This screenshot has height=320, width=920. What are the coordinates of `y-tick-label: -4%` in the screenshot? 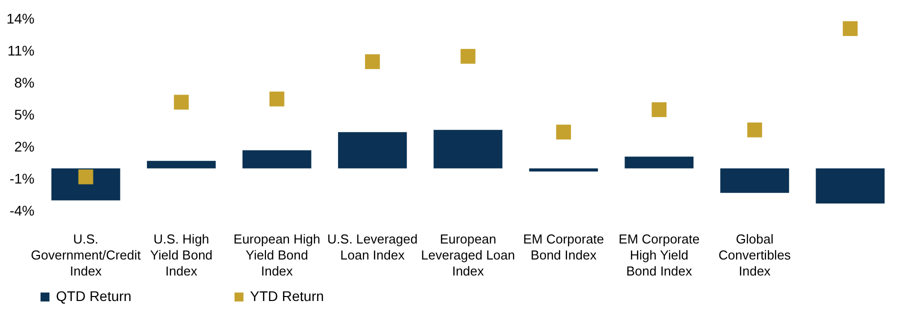 It's located at (22, 210).